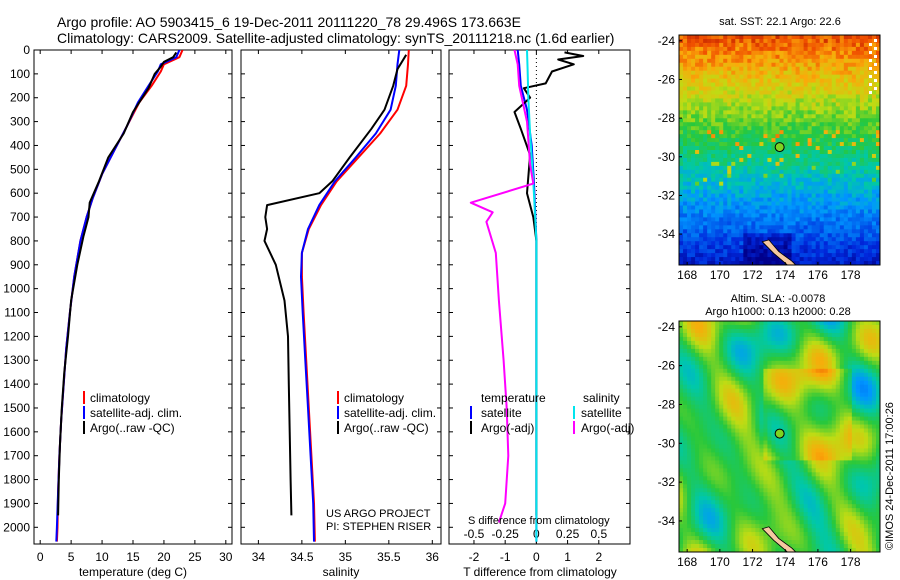 The width and height of the screenshot is (900, 580). Describe the element at coordinates (875, 88) in the screenshot. I see `land-mask-cell` at that location.